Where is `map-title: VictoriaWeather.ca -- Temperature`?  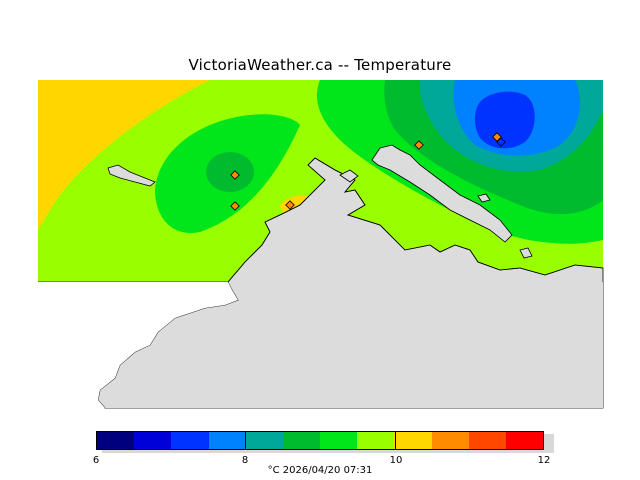 map-title: VictoriaWeather.ca -- Temperature is located at coordinates (320, 65).